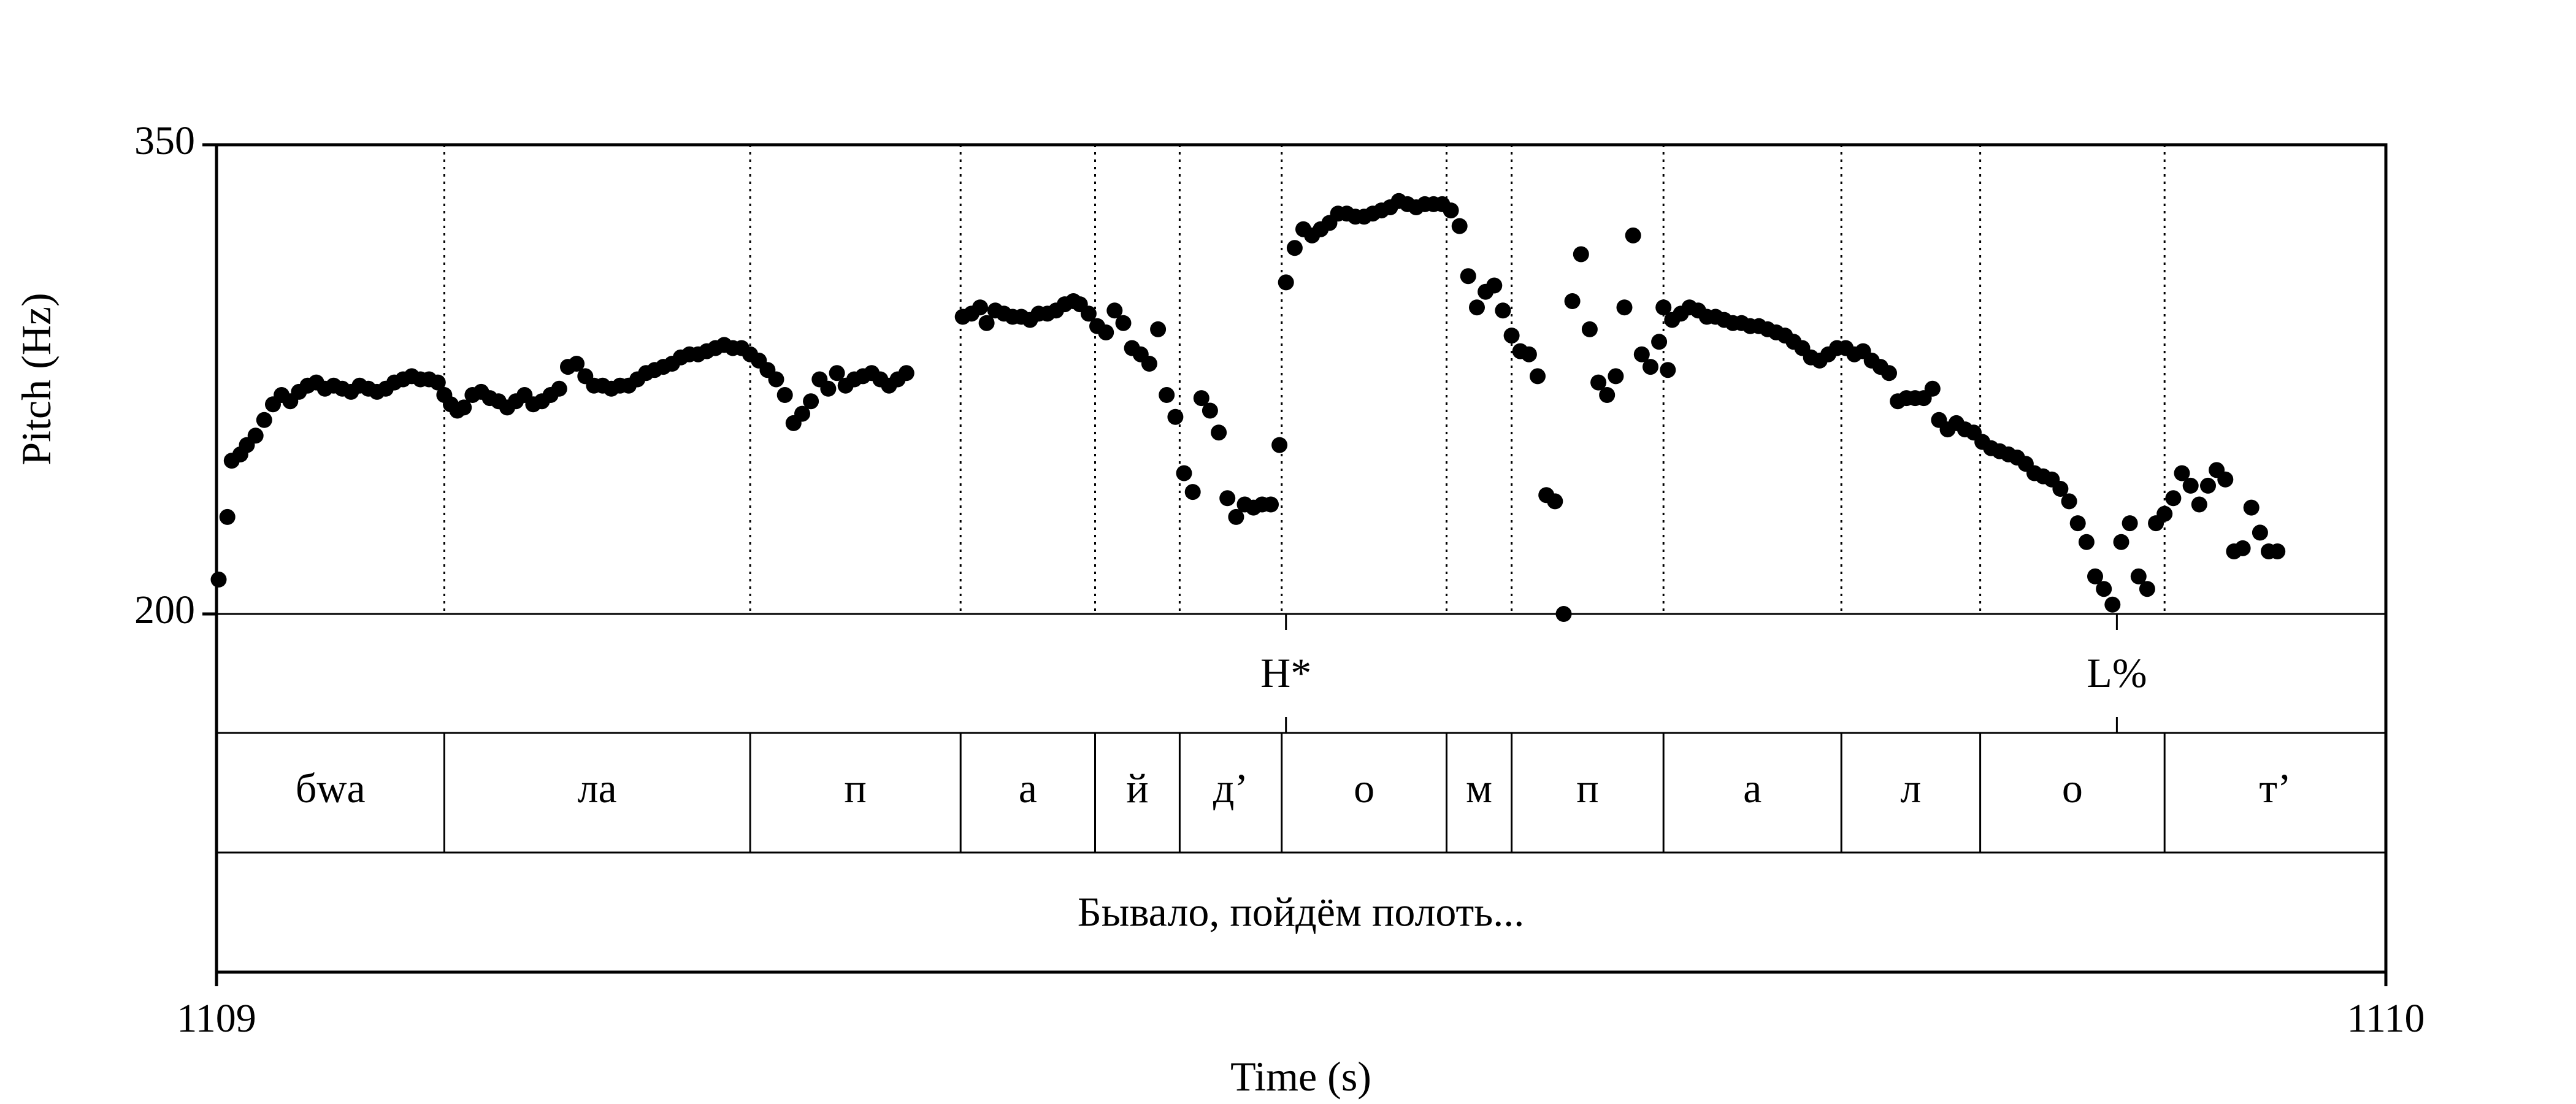 The height and width of the screenshot is (1104, 2576). What do you see at coordinates (2117, 673) in the screenshot?
I see `tone-label-l-percent: L%` at bounding box center [2117, 673].